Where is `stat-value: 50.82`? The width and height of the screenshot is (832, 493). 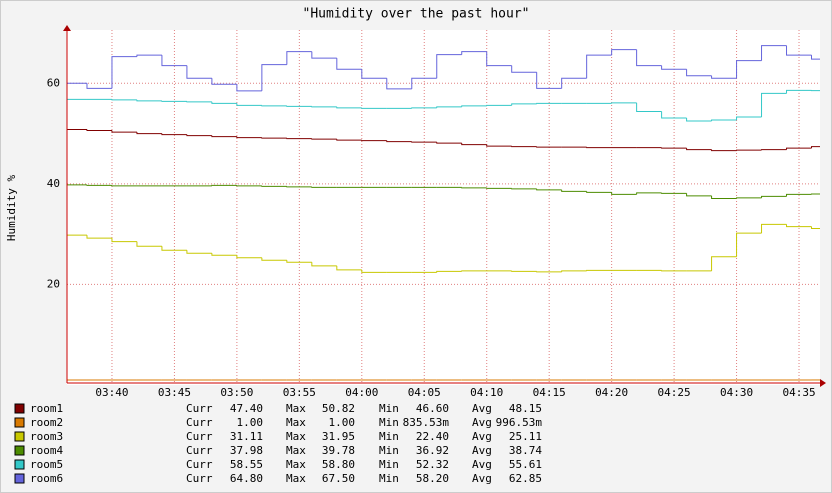
stat-value: 50.82 is located at coordinates (338, 408).